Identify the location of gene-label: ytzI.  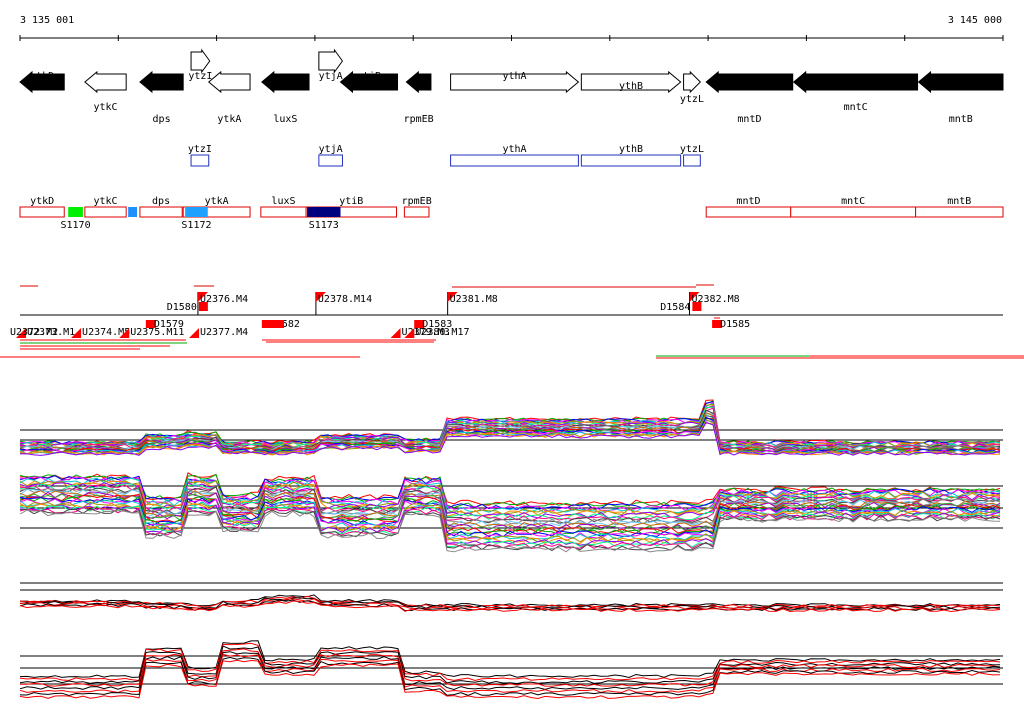
(200, 76).